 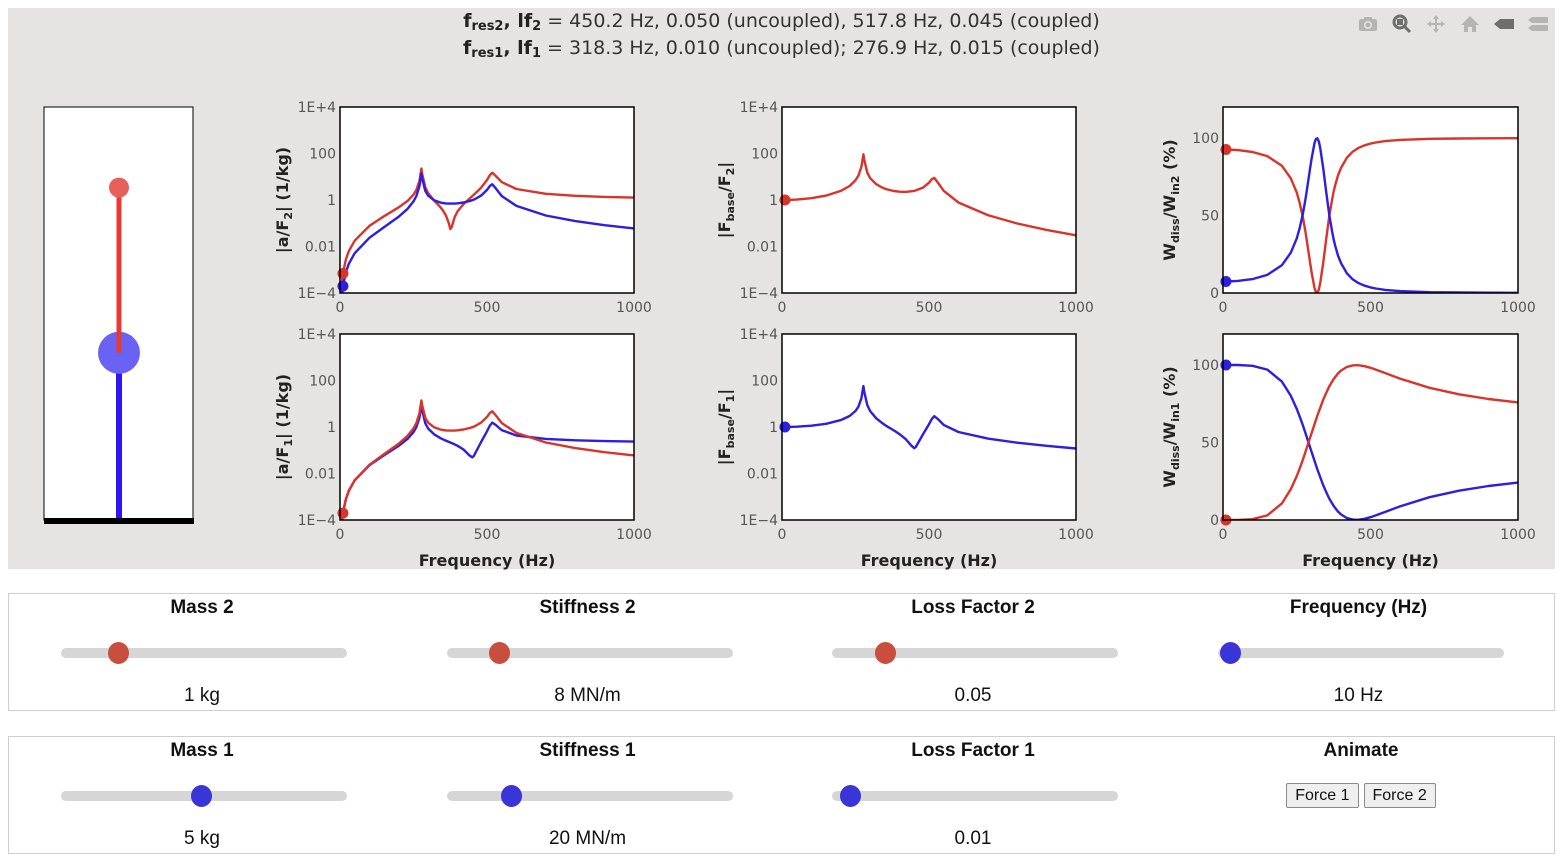 What do you see at coordinates (975, 796) in the screenshot?
I see `loss-factor-1-slider` at bounding box center [975, 796].